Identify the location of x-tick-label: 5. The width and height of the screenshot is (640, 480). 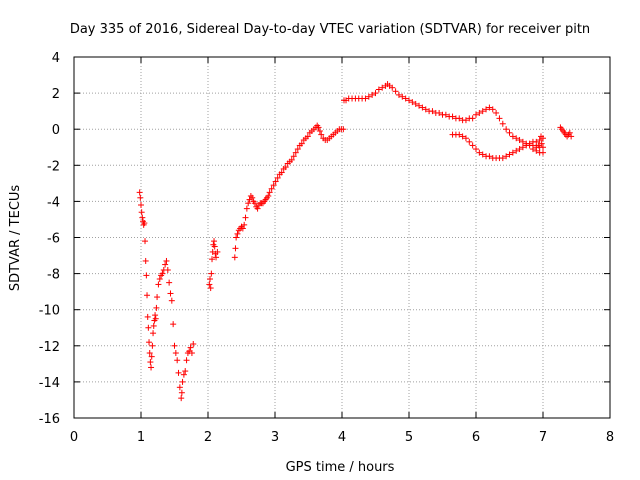
(409, 437).